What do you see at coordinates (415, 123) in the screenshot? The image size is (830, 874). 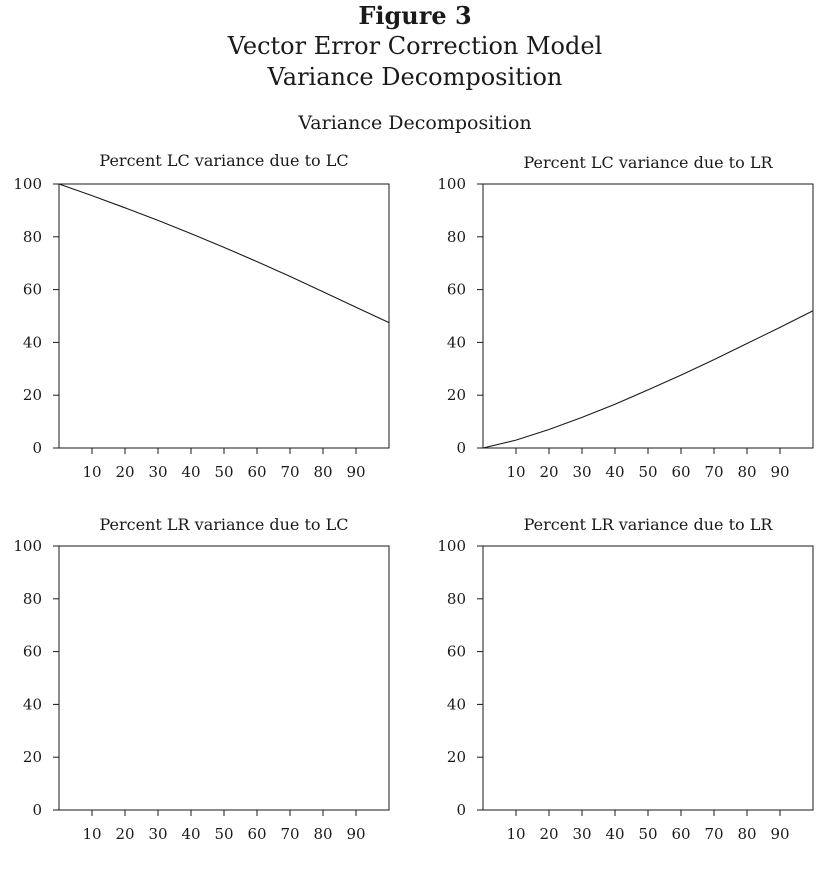 I see `figure-subtitle: Variance Decomposition` at bounding box center [415, 123].